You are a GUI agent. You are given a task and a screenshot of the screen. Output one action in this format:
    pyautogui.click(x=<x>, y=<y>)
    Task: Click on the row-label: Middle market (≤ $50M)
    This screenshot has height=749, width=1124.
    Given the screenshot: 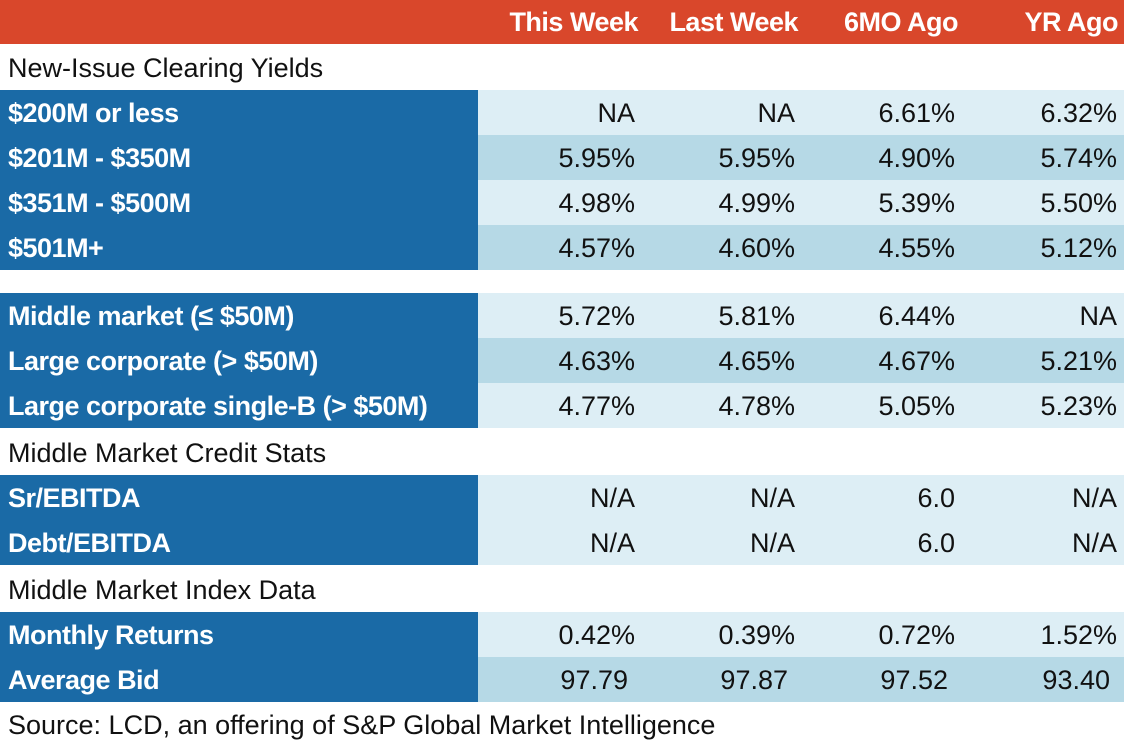 What is the action you would take?
    pyautogui.click(x=239, y=315)
    